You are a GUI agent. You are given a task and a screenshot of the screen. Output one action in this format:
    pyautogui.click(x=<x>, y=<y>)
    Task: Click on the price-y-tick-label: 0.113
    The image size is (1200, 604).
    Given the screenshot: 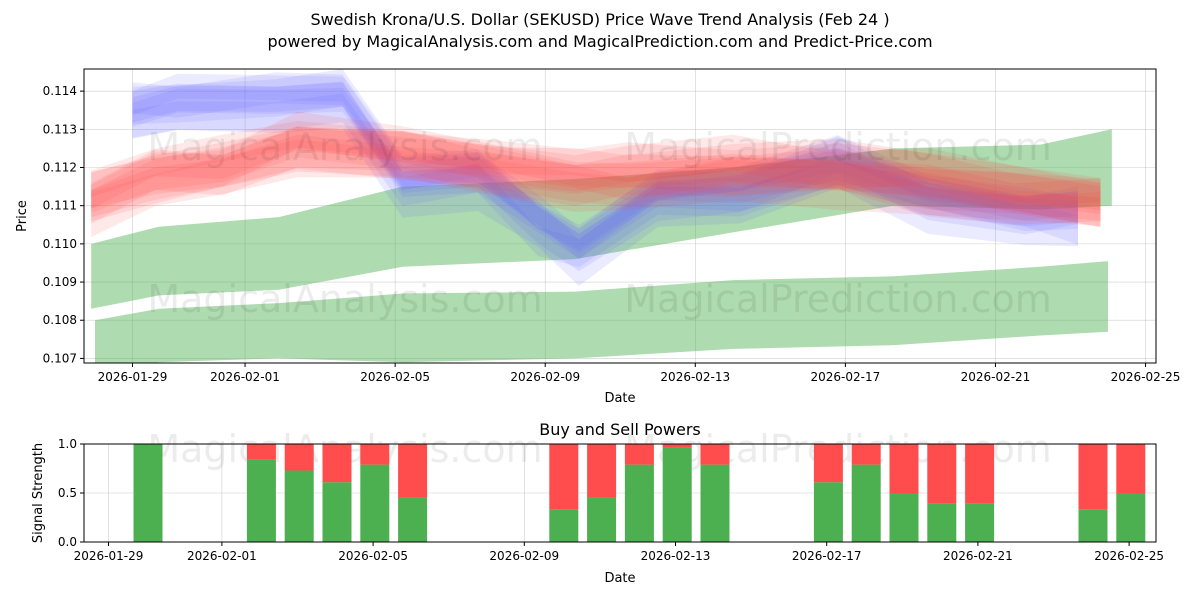 What is the action you would take?
    pyautogui.click(x=60, y=129)
    